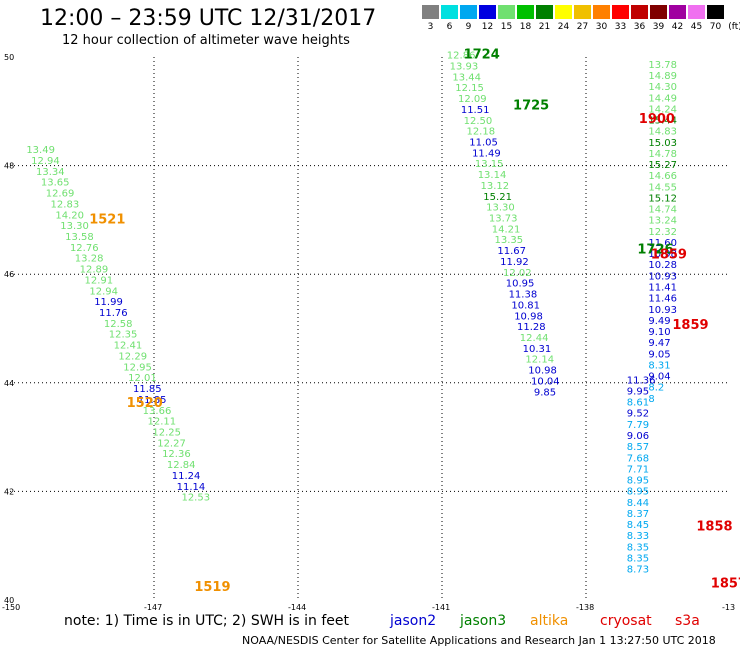 The image size is (740, 650). Describe the element at coordinates (494, 186) in the screenshot. I see `wave-height-label: 13.12` at that location.